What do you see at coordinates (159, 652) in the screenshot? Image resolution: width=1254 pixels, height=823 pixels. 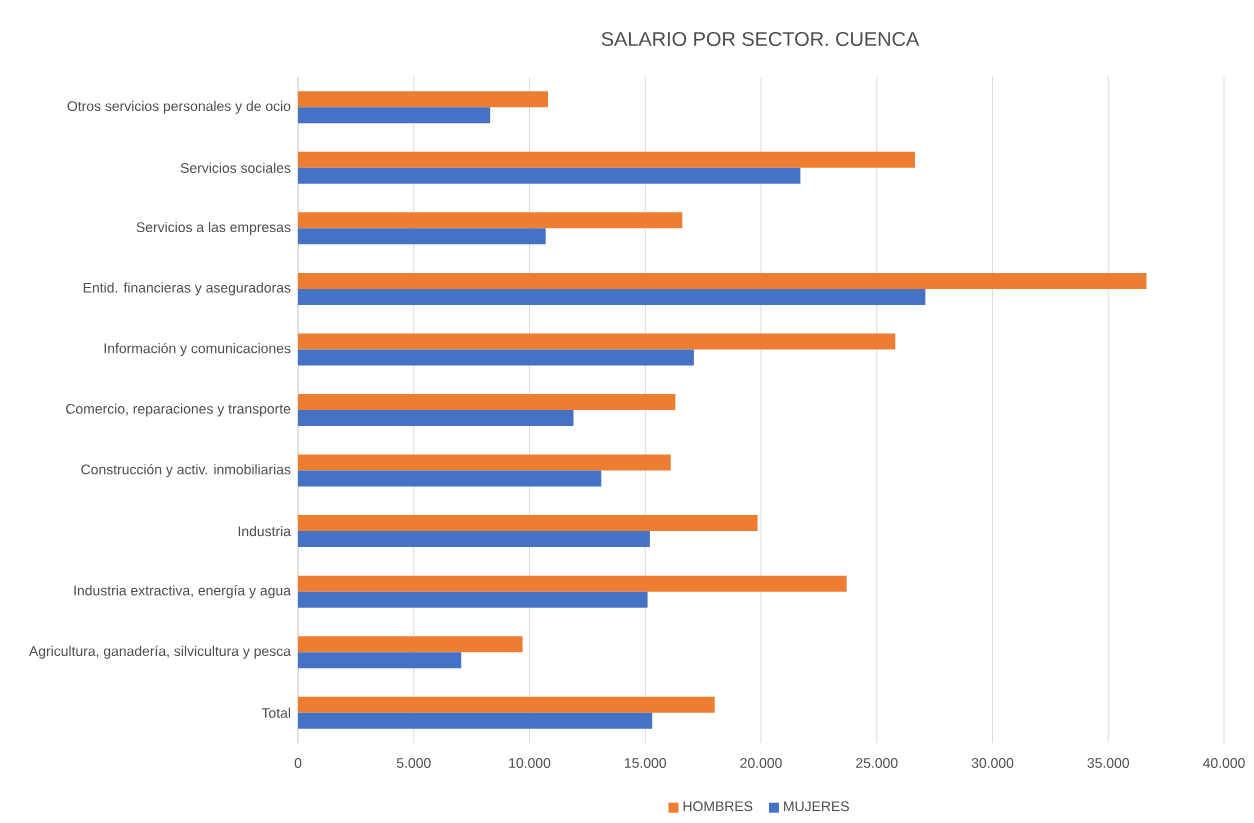 I see `y-tick-label: Agricultura, ganadería, silvicultura y pesca` at bounding box center [159, 652].